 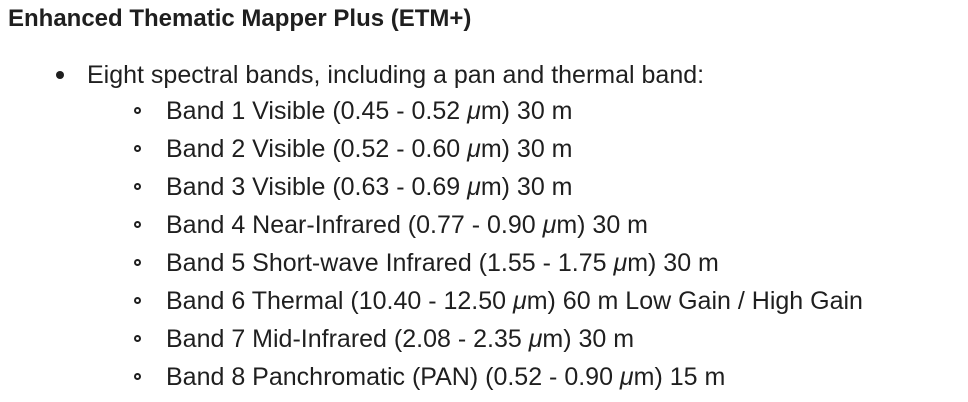 What do you see at coordinates (317, 149) in the screenshot?
I see `band-text: Band 2 Visible (0.52 - 0.60` at bounding box center [317, 149].